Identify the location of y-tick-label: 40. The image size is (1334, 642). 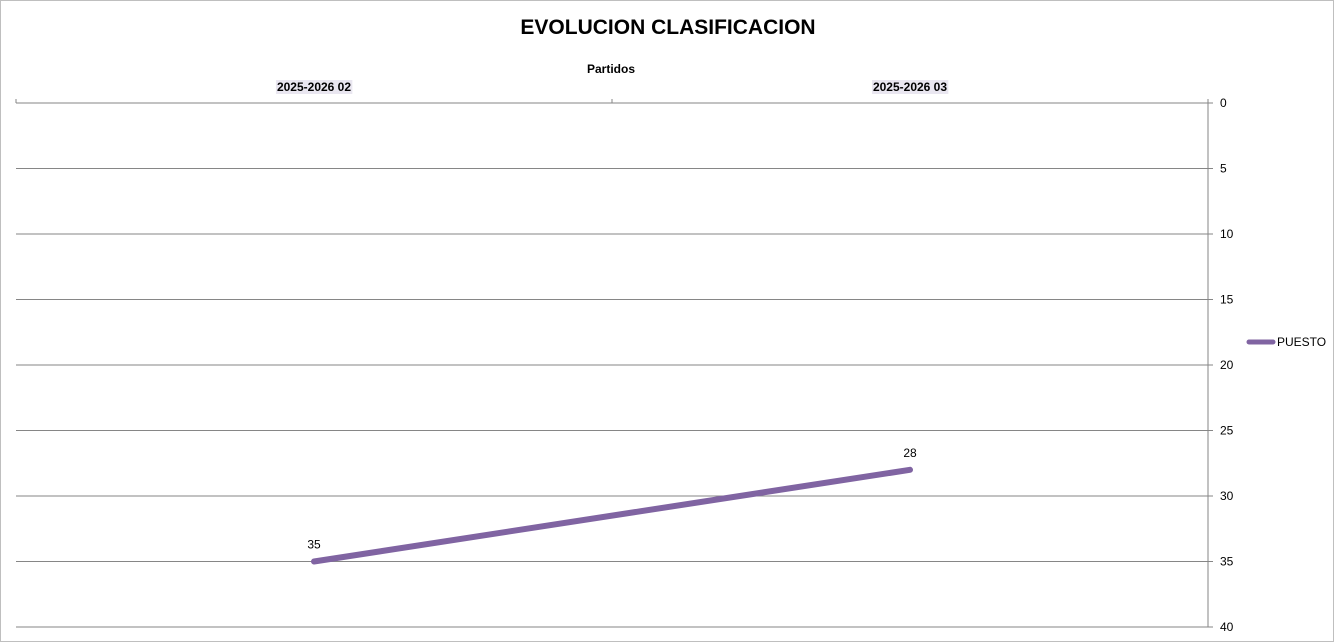
(1227, 627).